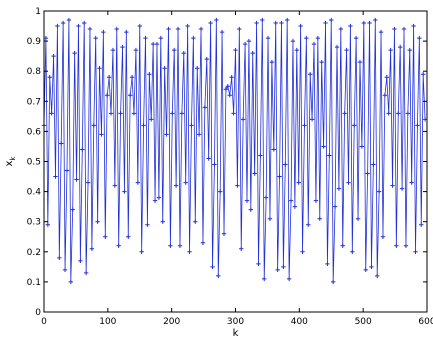 Image resolution: width=433 pixels, height=340 pixels. What do you see at coordinates (34, 283) in the screenshot?
I see `y-tick-label: 0.1` at bounding box center [34, 283].